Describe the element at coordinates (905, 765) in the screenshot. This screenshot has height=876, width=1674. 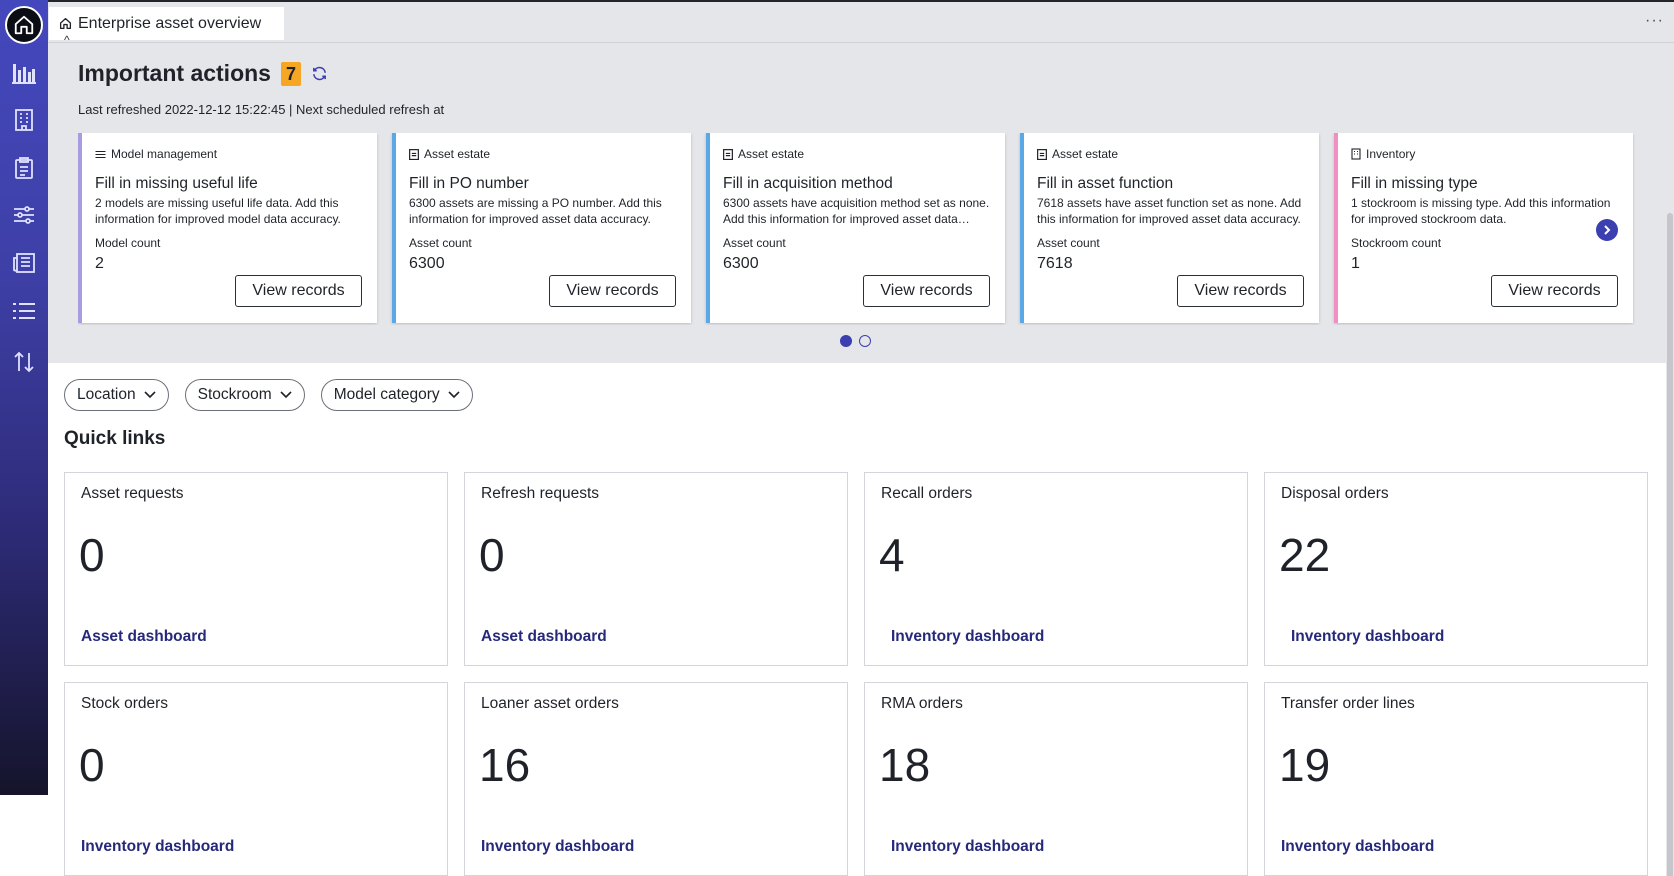
I see `quick-link-value: 18` at that location.